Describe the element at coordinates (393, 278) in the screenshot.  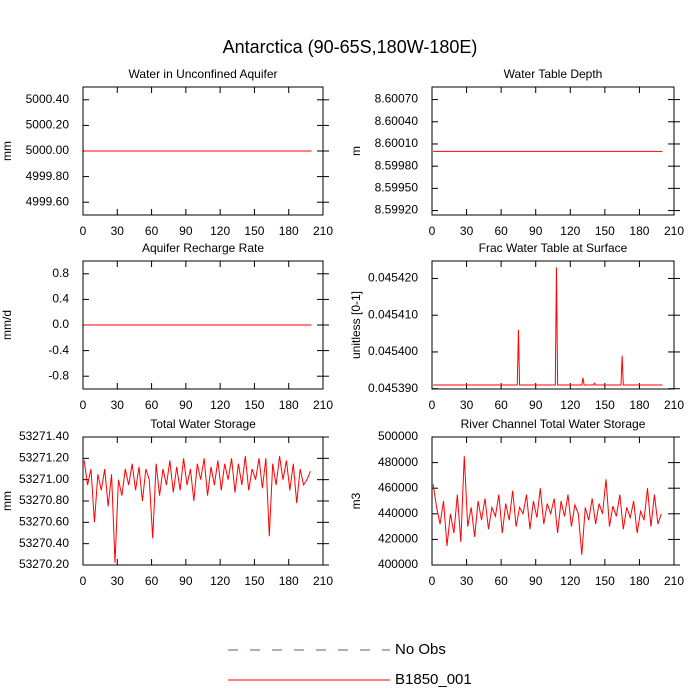
I see `y-tick-label: 0.045420` at that location.